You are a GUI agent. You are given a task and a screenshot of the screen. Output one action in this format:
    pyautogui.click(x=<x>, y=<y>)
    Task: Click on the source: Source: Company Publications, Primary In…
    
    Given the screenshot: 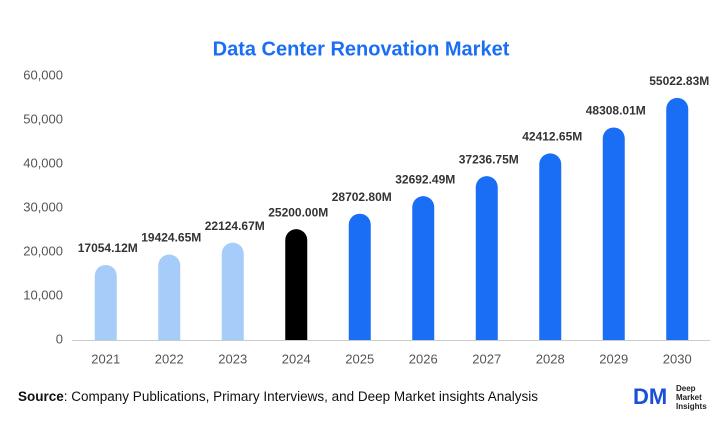 What is the action you would take?
    pyautogui.click(x=278, y=396)
    